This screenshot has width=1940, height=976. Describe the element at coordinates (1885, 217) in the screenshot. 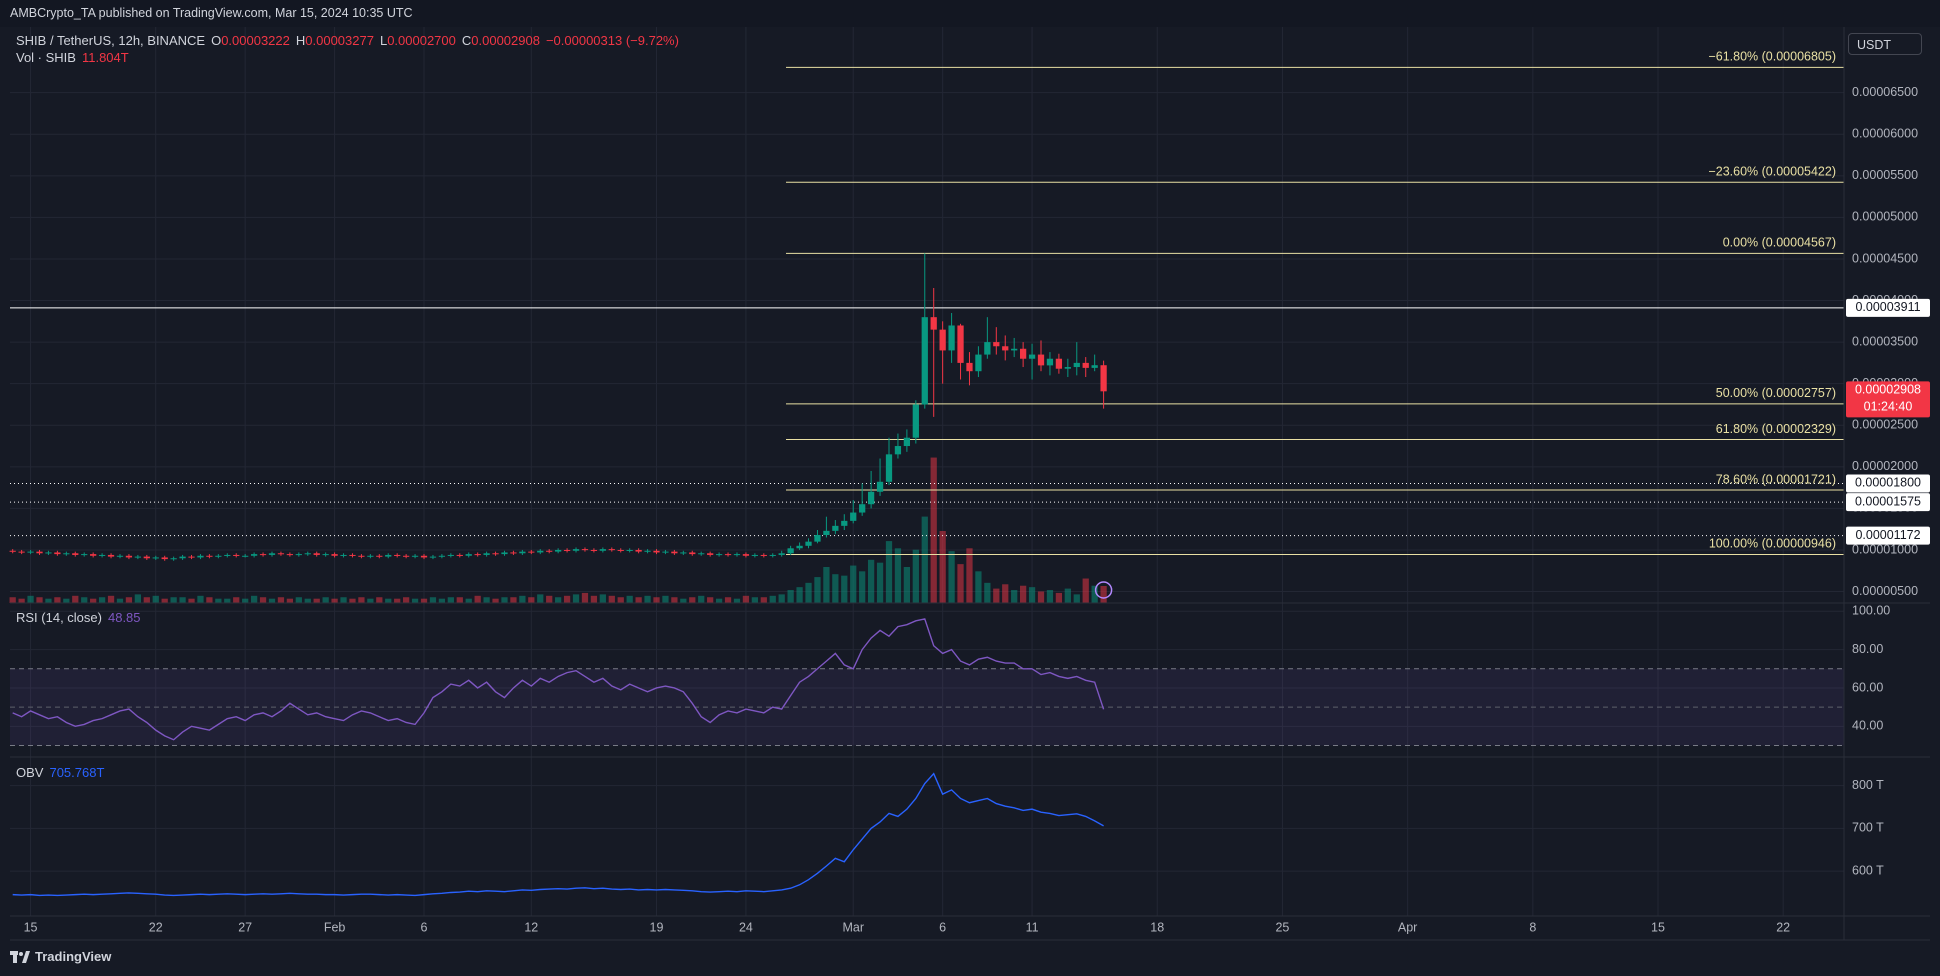

I see `y-tick-label: 0.00005000` at that location.